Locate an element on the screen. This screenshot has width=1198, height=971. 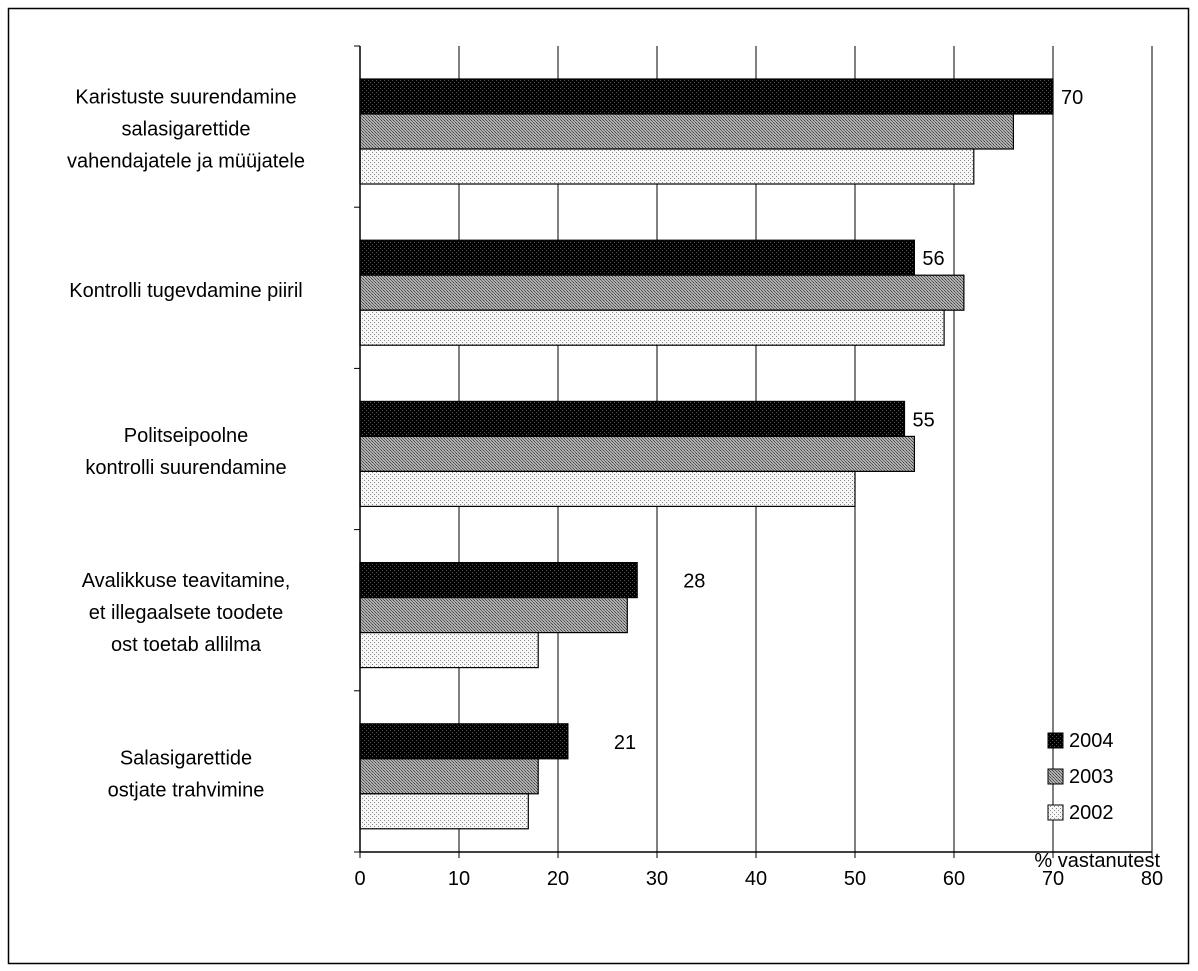
x-tick-label: 0 is located at coordinates (359, 879).